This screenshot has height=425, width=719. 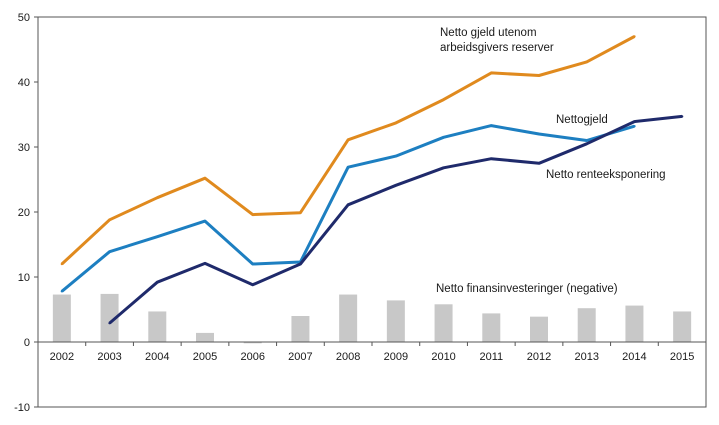 I want to click on point-1-2008, so click(x=348, y=167).